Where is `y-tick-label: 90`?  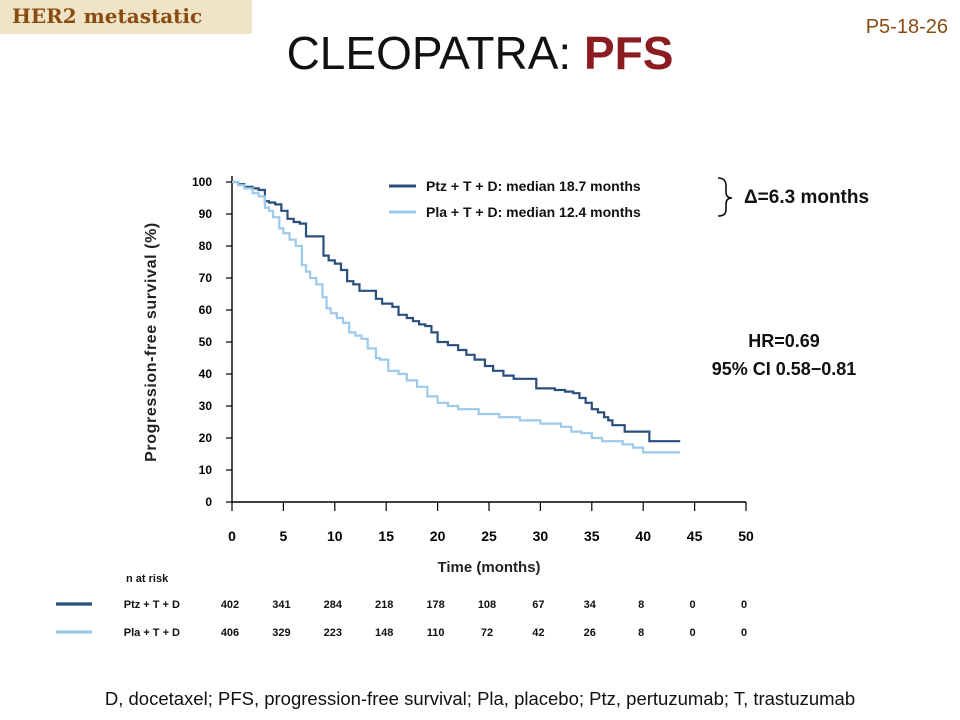 y-tick-label: 90 is located at coordinates (206, 214).